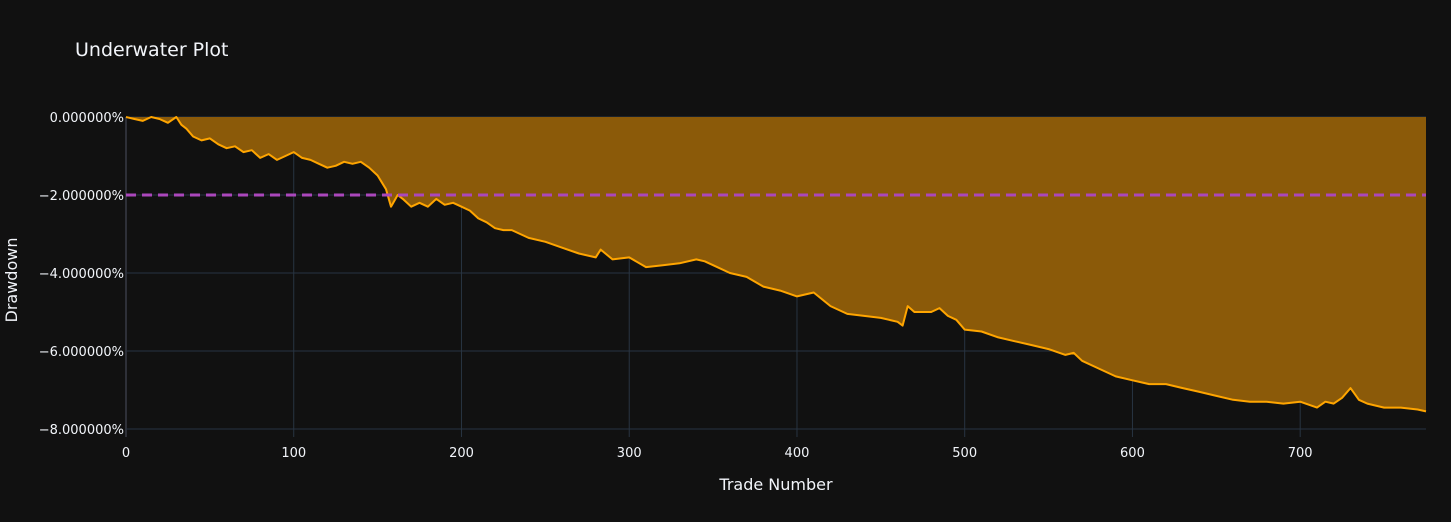 The image size is (1451, 522). I want to click on x-tick-label: 500, so click(964, 453).